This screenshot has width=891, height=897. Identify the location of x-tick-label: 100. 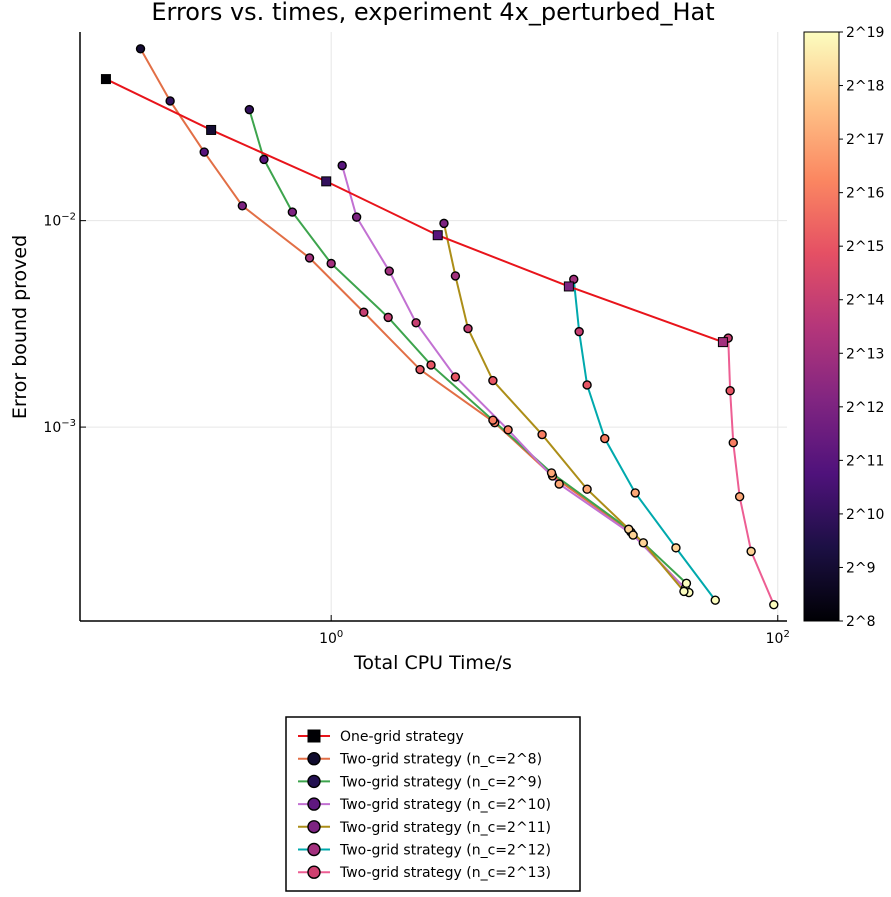
(331, 638).